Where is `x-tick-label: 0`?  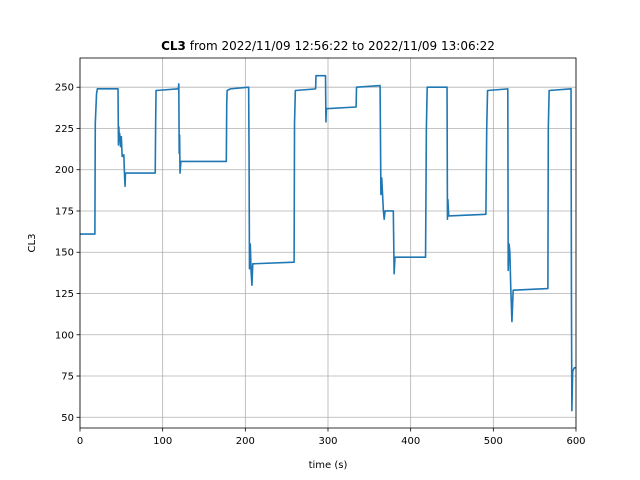 x-tick-label: 0 is located at coordinates (80, 441).